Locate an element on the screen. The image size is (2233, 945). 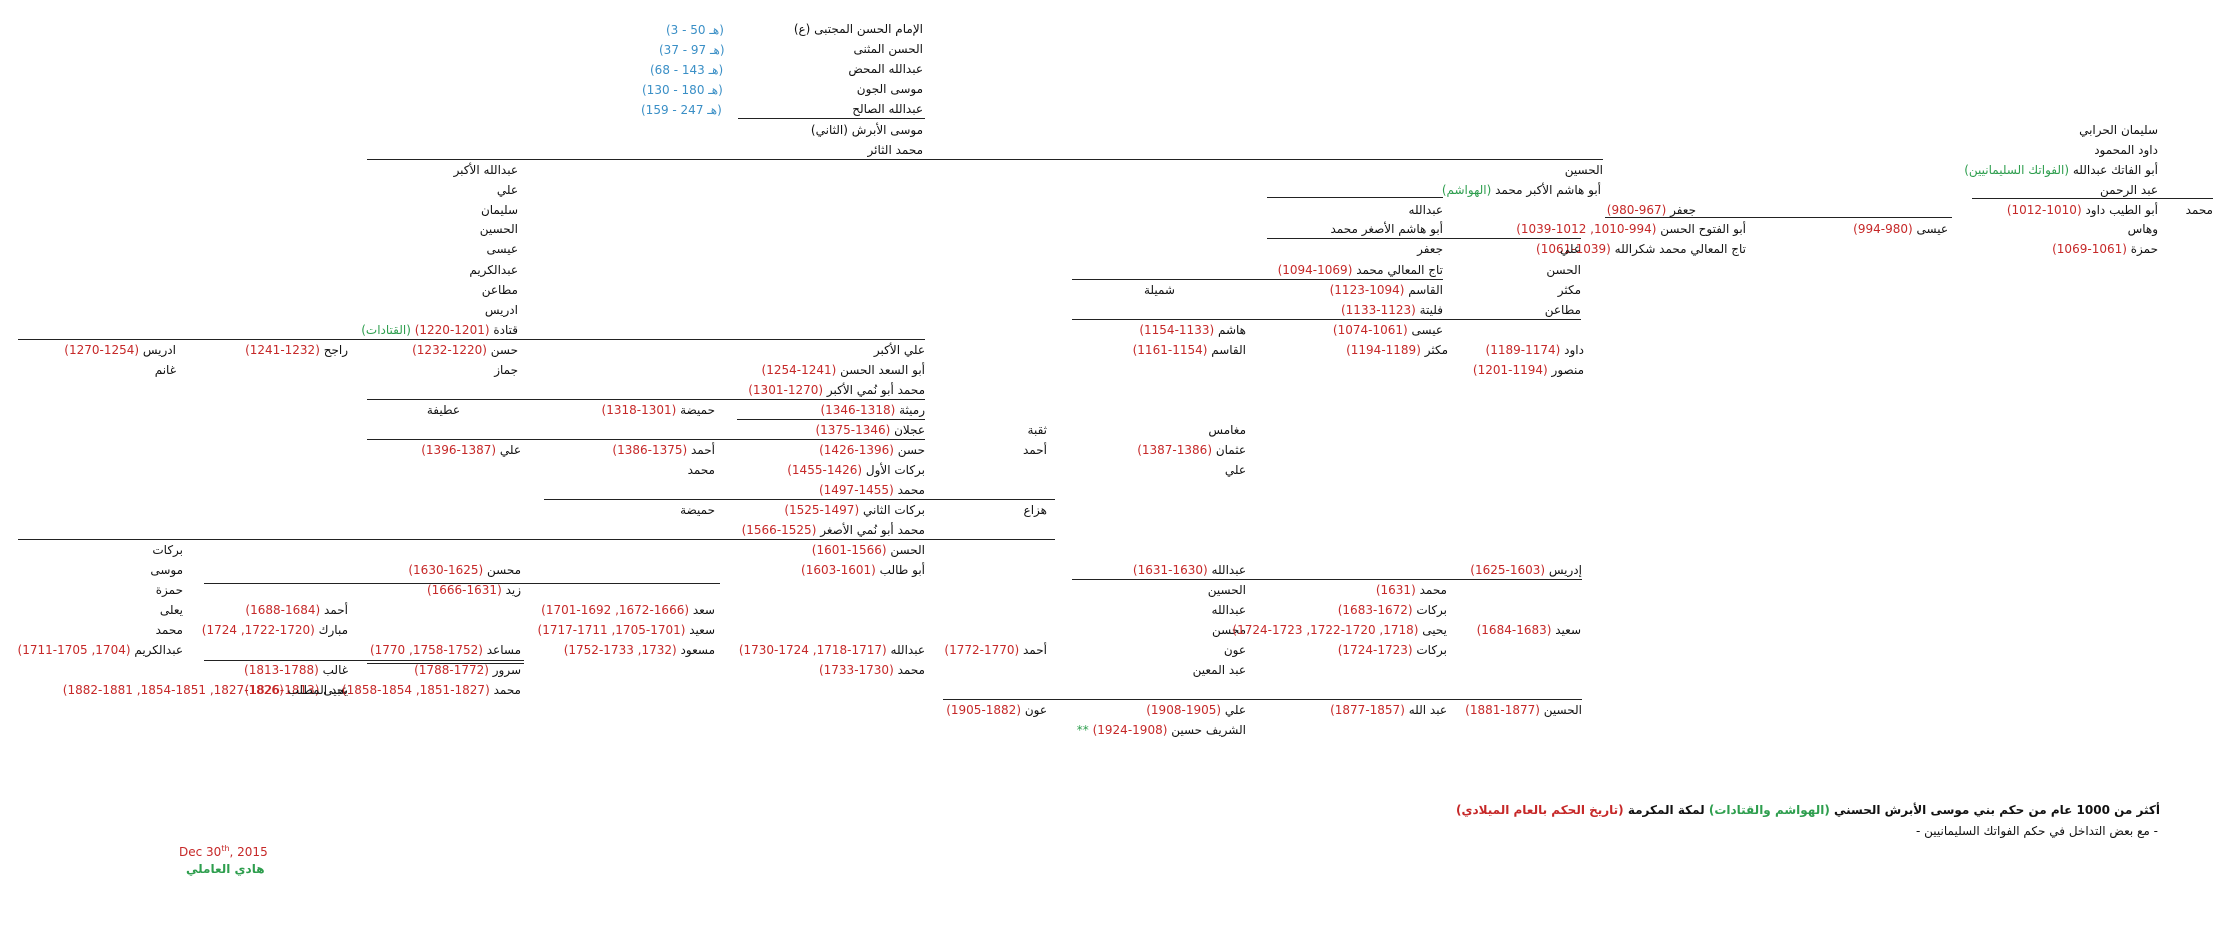
era-5: (159 - 247 هـ) is located at coordinates (681, 110).